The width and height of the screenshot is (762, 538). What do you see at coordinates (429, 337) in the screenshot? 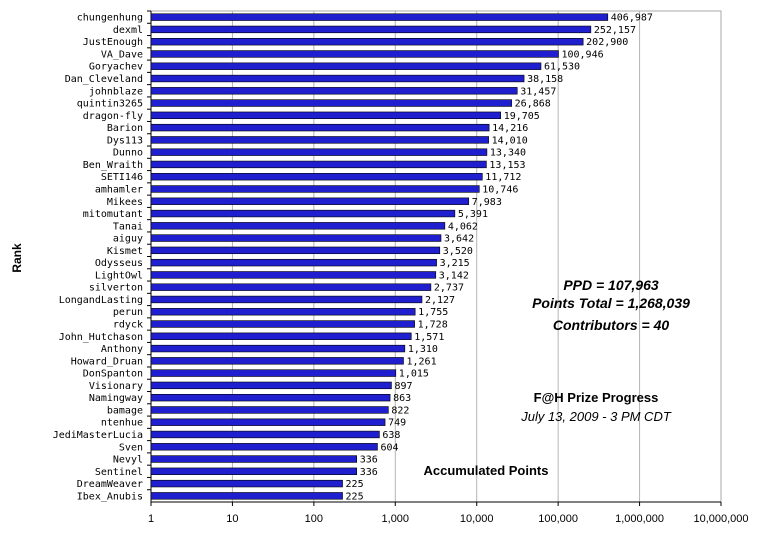
I see `data-label: 1,571` at bounding box center [429, 337].